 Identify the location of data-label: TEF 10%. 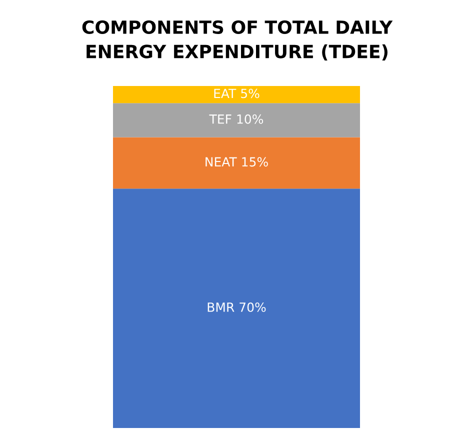
(236, 119).